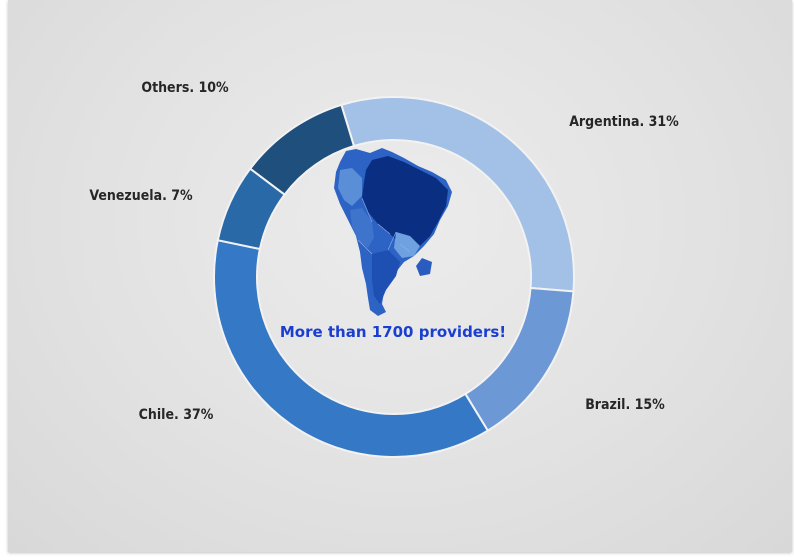  Describe the element at coordinates (393, 232) in the screenshot. I see `south-america-map-icon` at that location.